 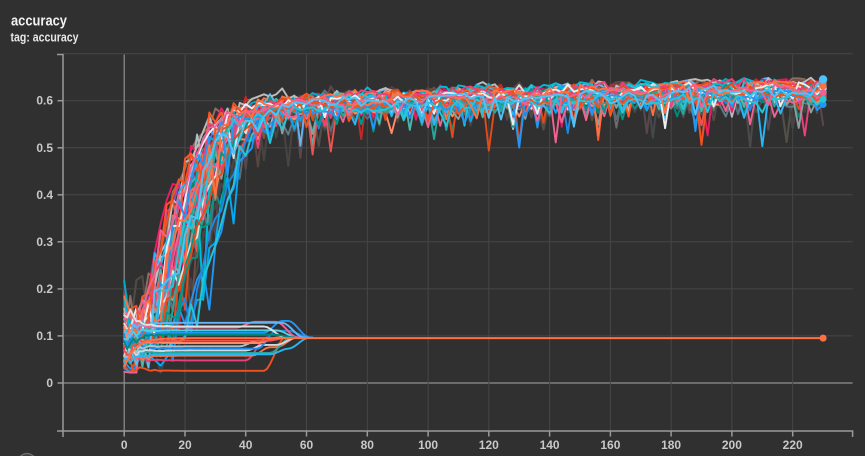 What do you see at coordinates (368, 445) in the screenshot?
I see `svg-text: 80` at bounding box center [368, 445].